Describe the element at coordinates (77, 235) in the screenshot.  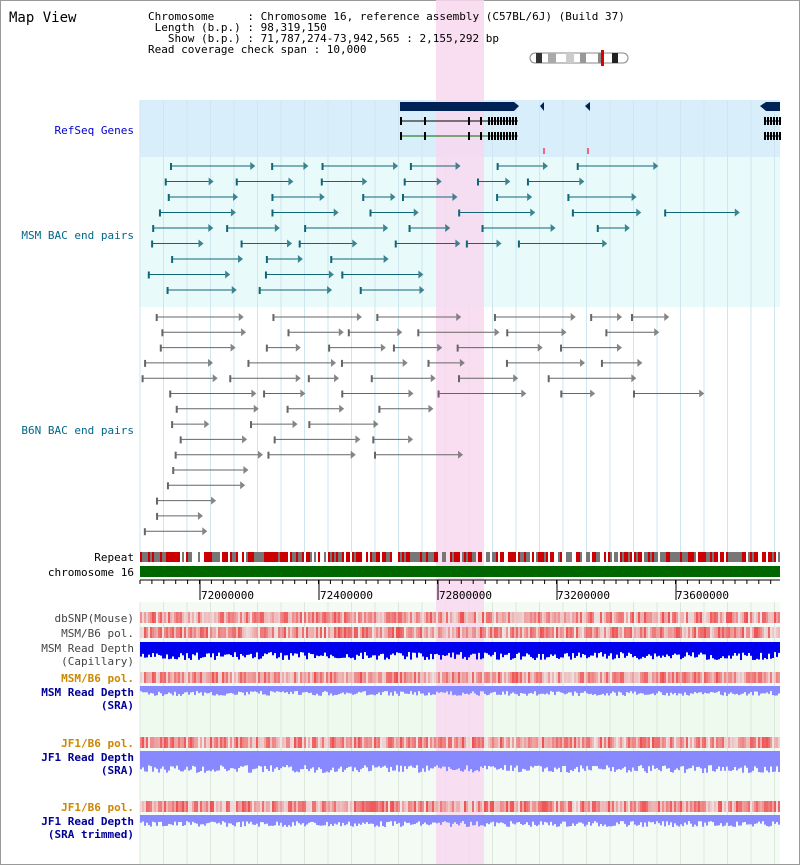
I see `track-label-msm-bac: MSM BAC end pairs` at that location.